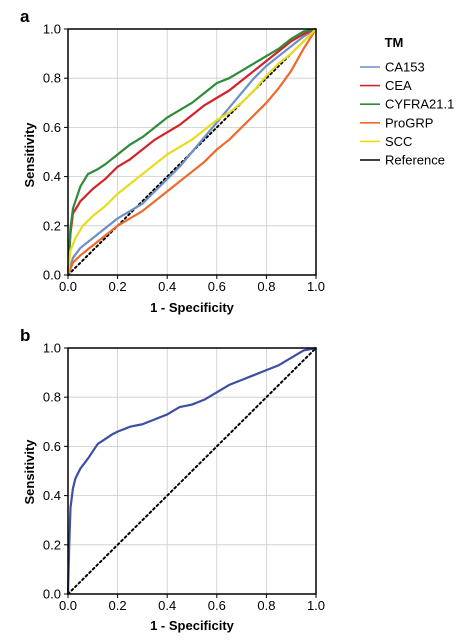 The image size is (475, 644). Describe the element at coordinates (419, 104) in the screenshot. I see `legend-label-cyfra21-1: CYFRA21.1` at that location.